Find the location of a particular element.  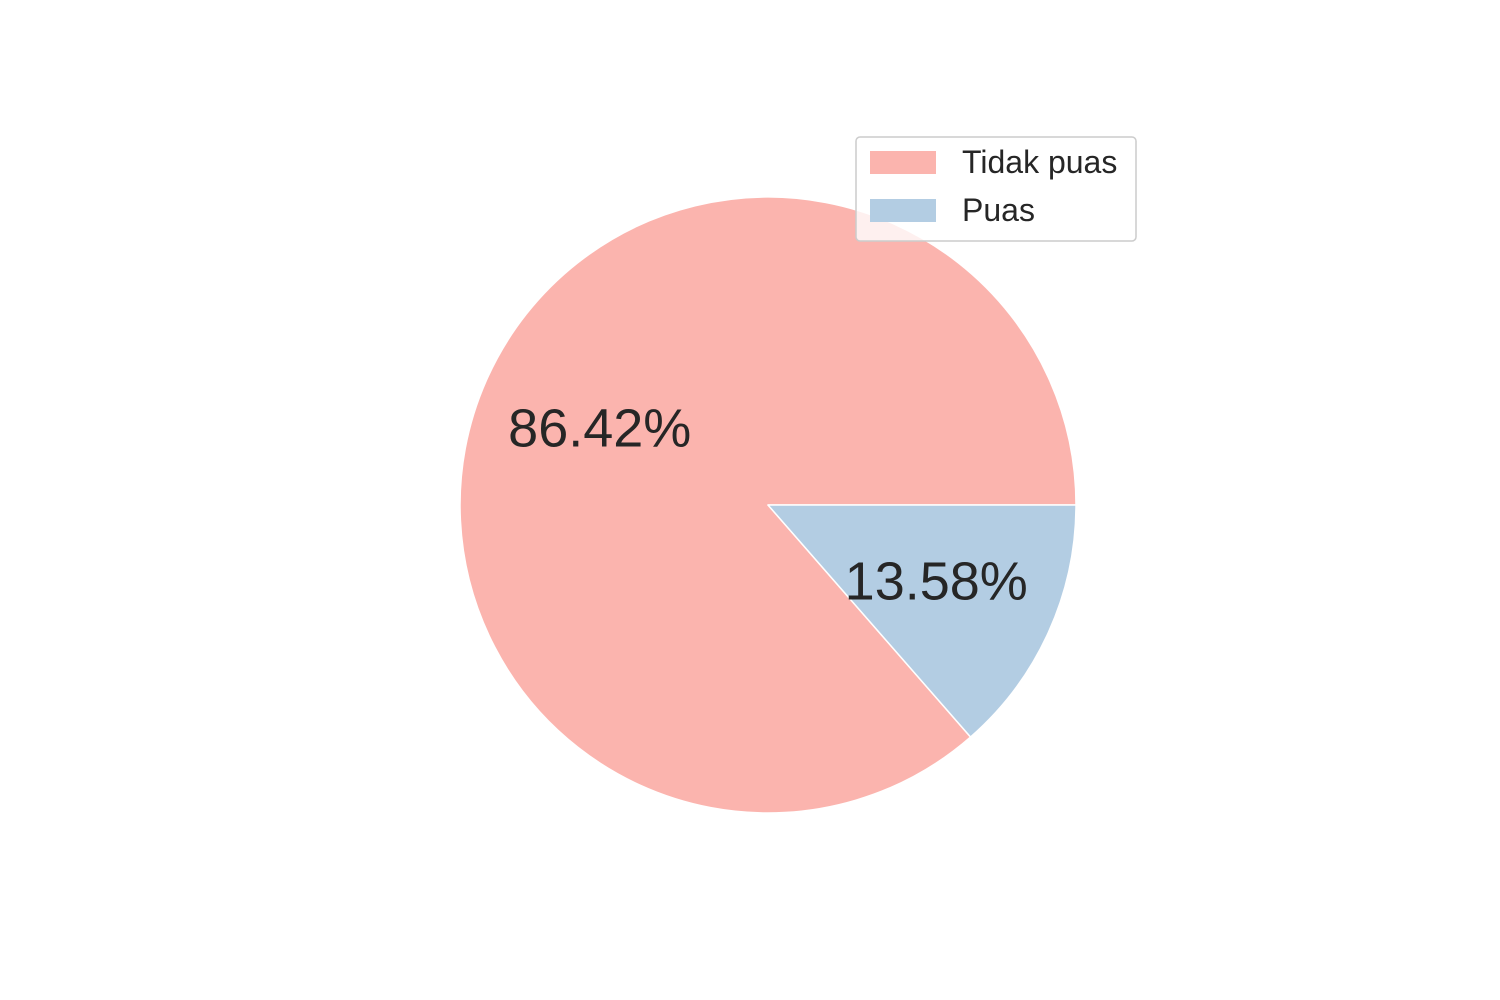

legend-label-puas: Puas is located at coordinates (998, 210).